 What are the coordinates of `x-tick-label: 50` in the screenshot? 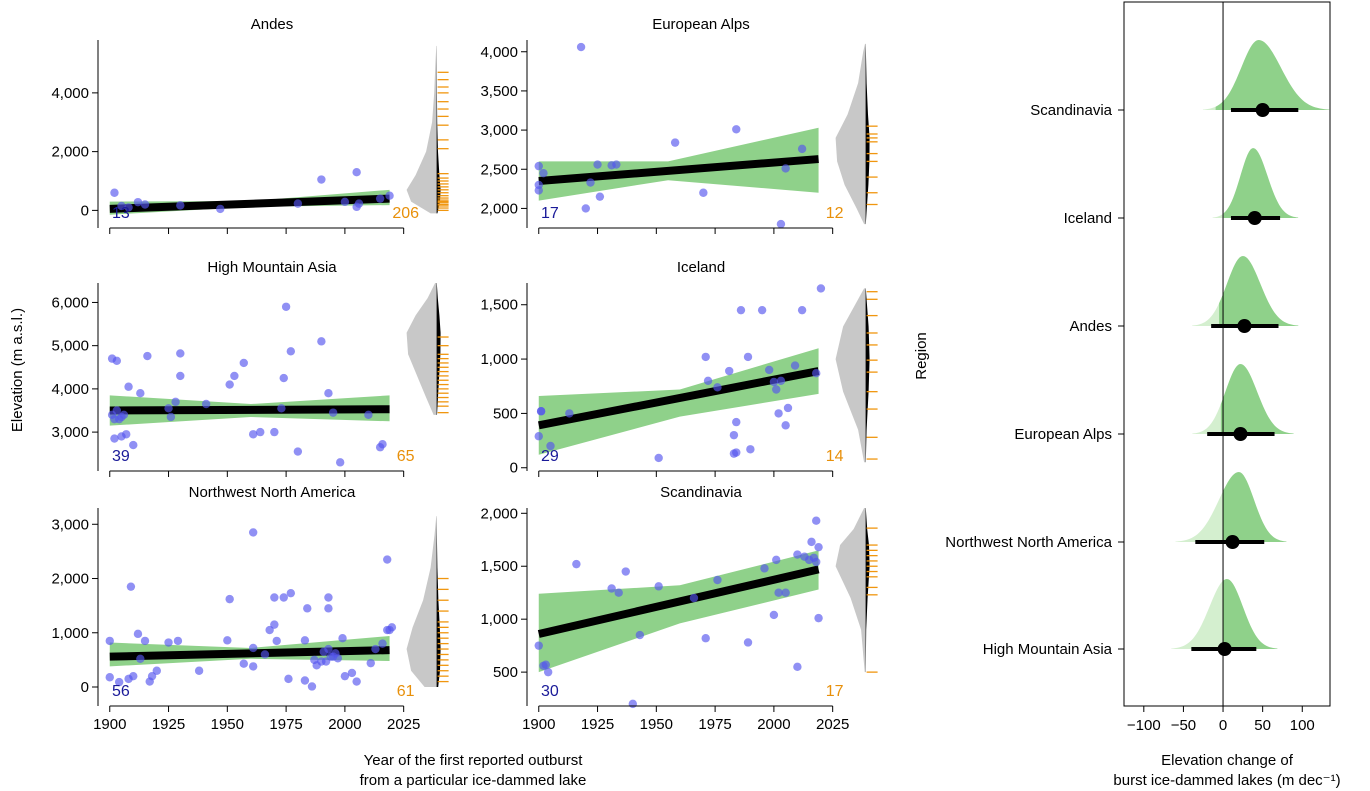 It's located at (1262, 725).